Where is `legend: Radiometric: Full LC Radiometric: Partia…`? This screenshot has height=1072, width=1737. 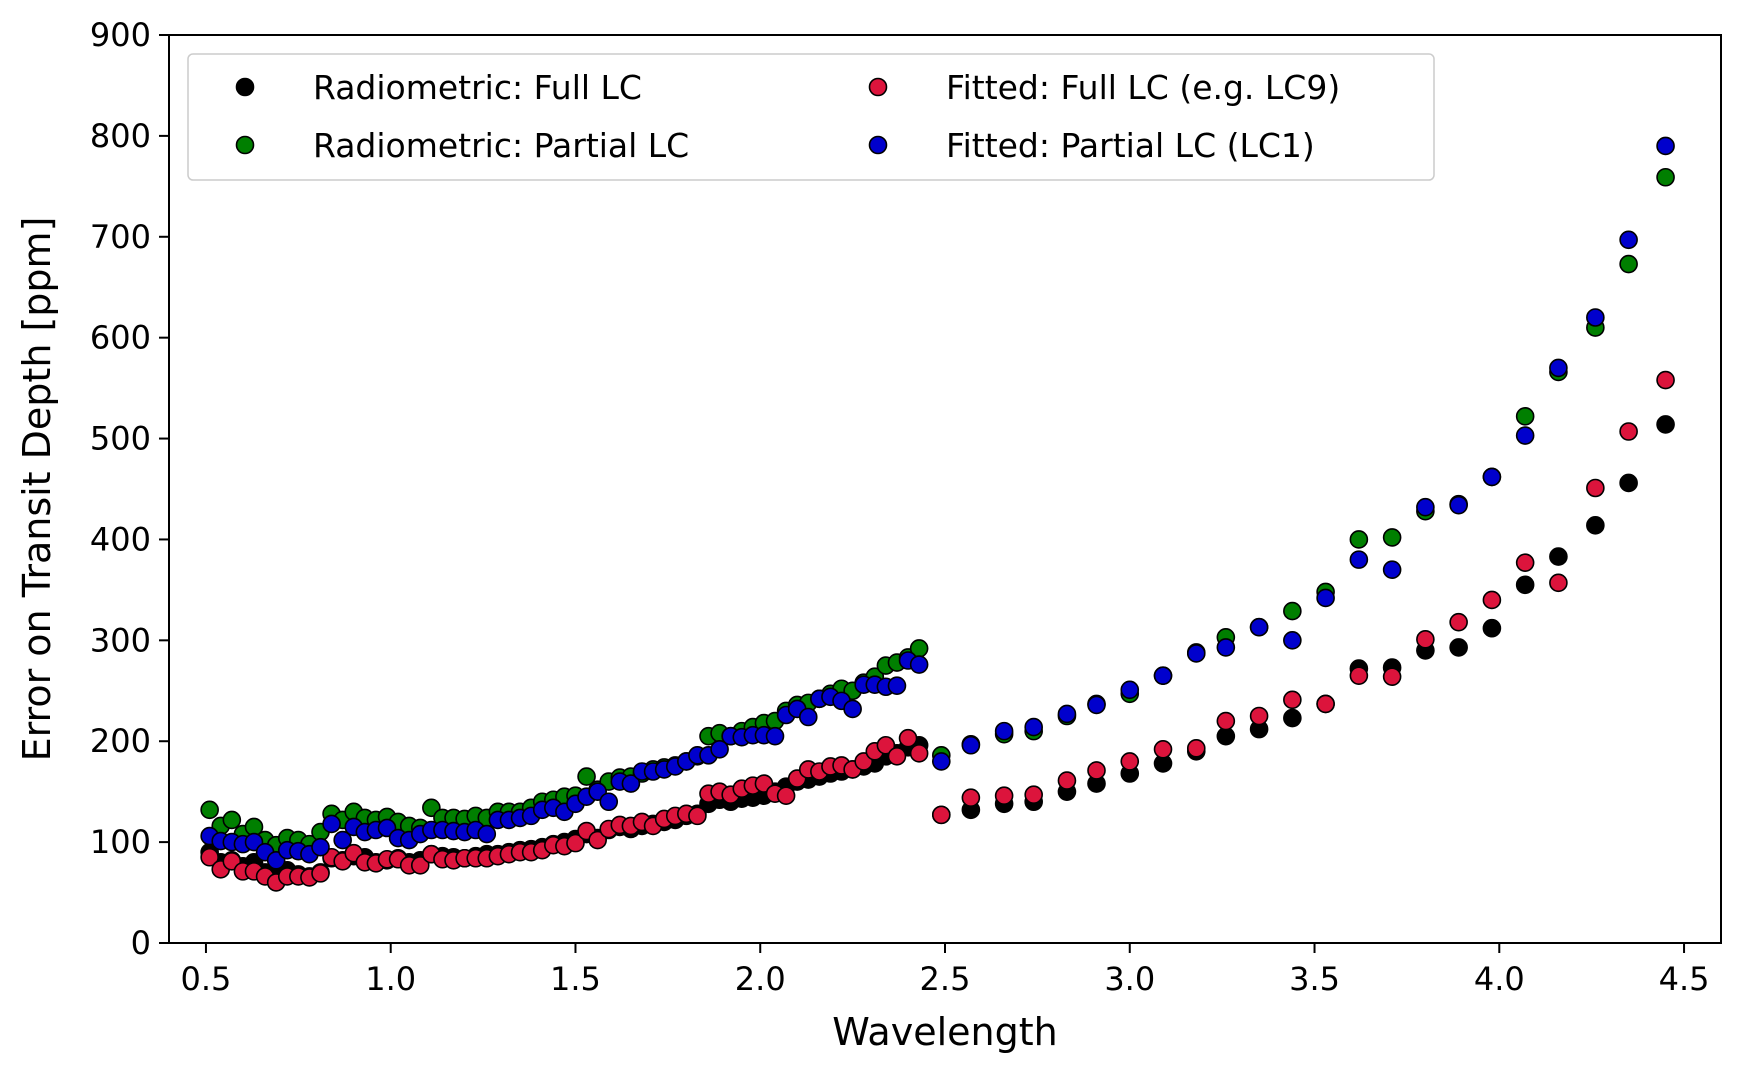
legend: Radiometric: Full LC Radiometric: Partia… is located at coordinates (811, 117).